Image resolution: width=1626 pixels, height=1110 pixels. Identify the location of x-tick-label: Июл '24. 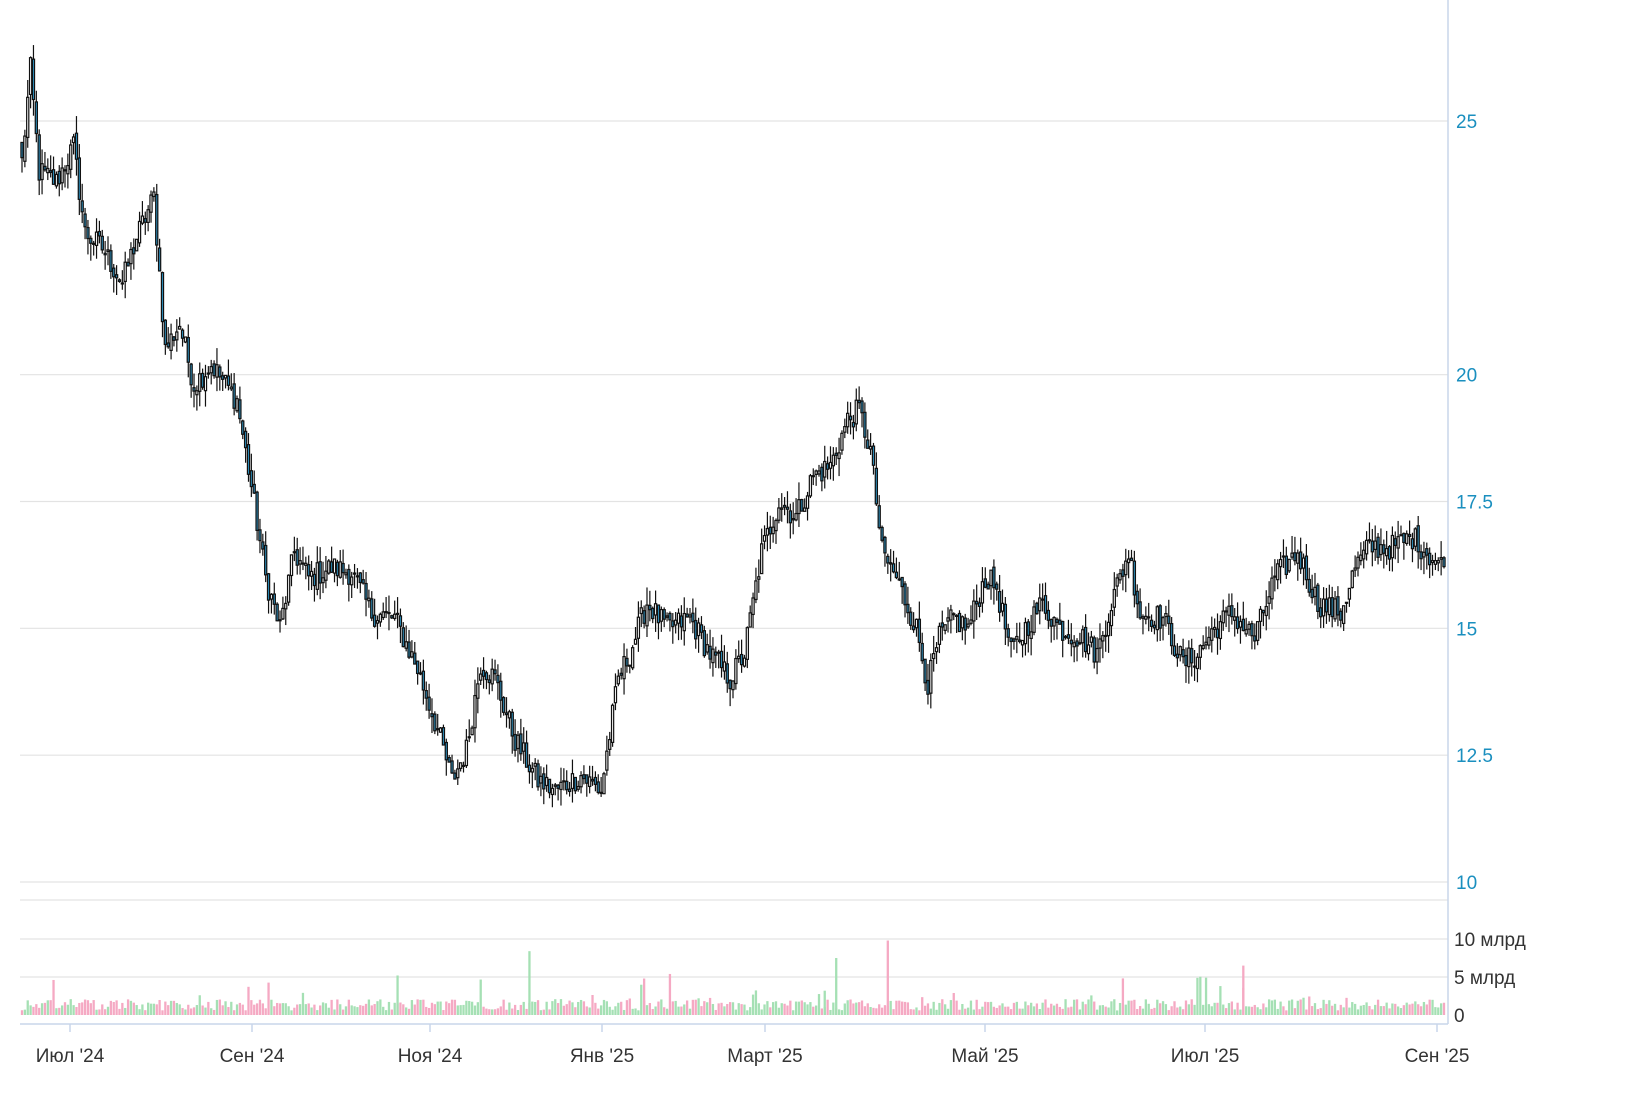
(70, 1056).